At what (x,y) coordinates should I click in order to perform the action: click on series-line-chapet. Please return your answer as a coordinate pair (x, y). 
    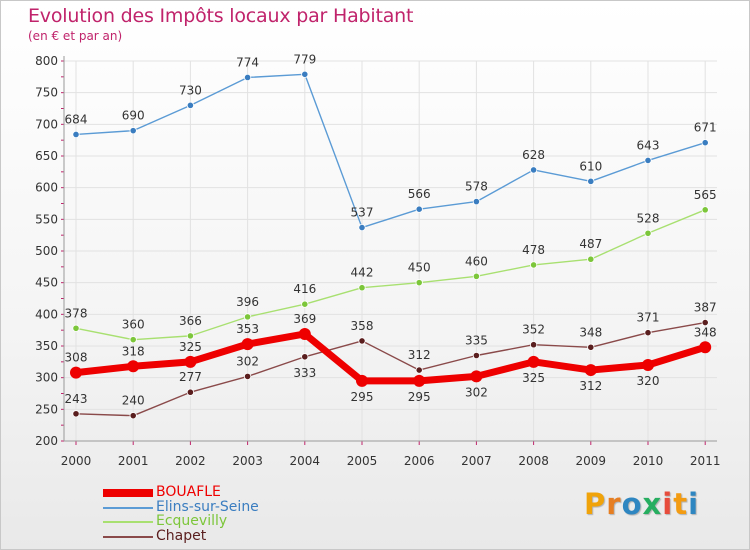
    Looking at the image, I should click on (390, 369).